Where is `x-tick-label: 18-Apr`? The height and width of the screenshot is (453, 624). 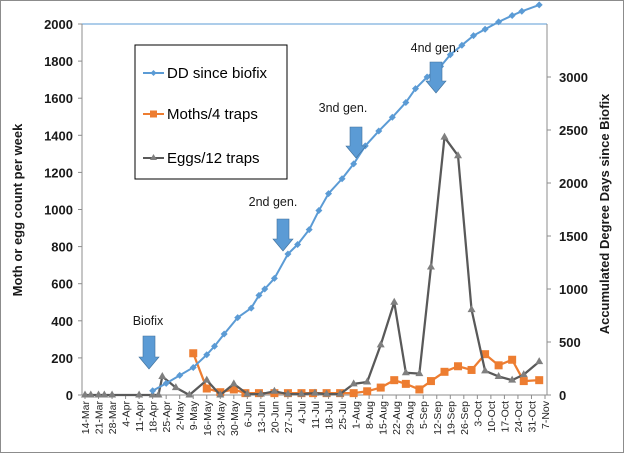
x-tick-label: 18-Apr is located at coordinates (154, 416).